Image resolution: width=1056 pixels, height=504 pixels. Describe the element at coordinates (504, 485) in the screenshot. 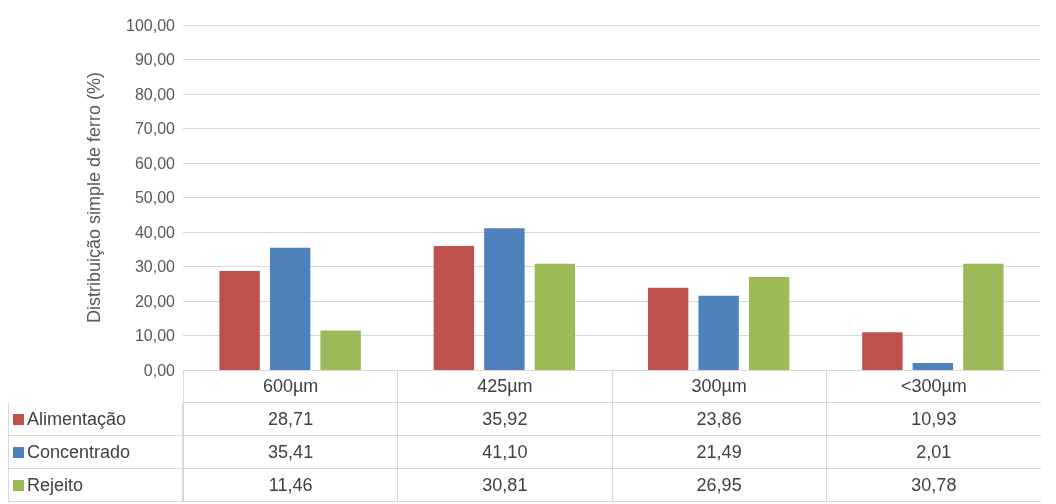

I see `data-label: 30,81` at that location.